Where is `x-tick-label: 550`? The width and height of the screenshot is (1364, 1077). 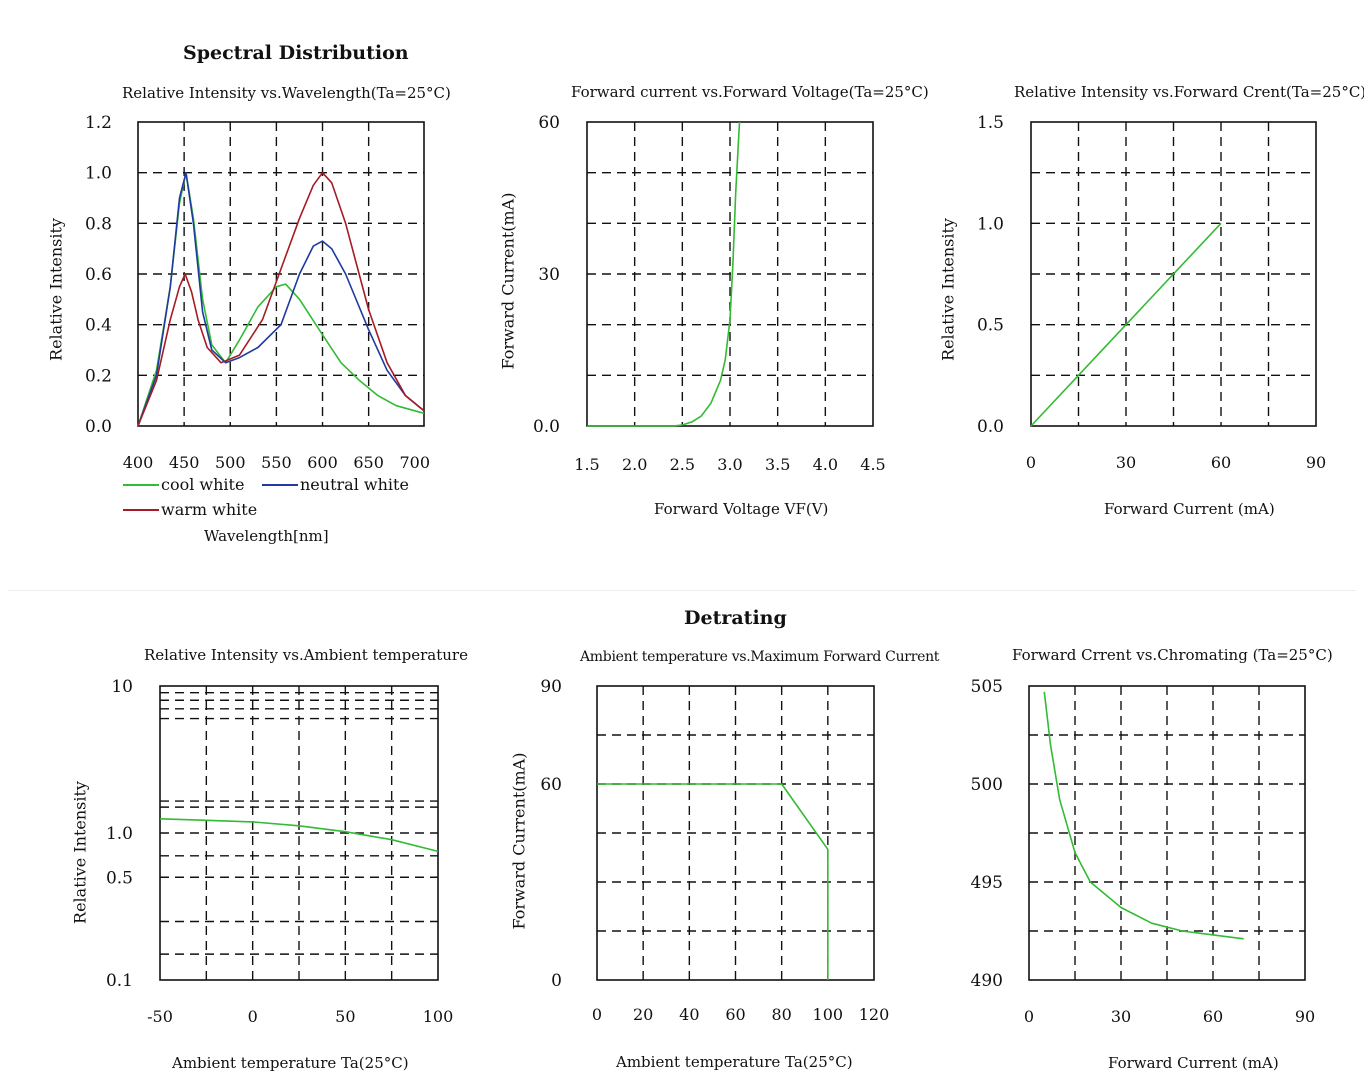 x-tick-label: 550 is located at coordinates (276, 462).